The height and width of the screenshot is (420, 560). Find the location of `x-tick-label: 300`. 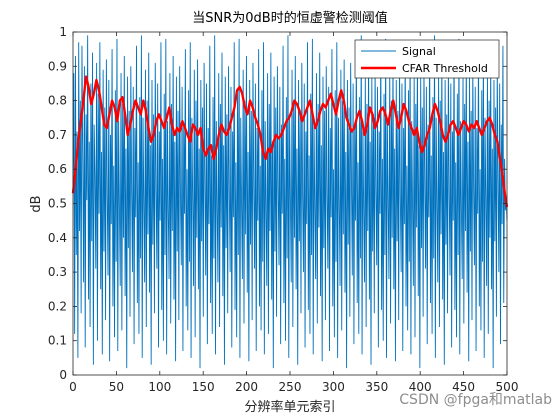

x-tick-label: 300 is located at coordinates (333, 387).